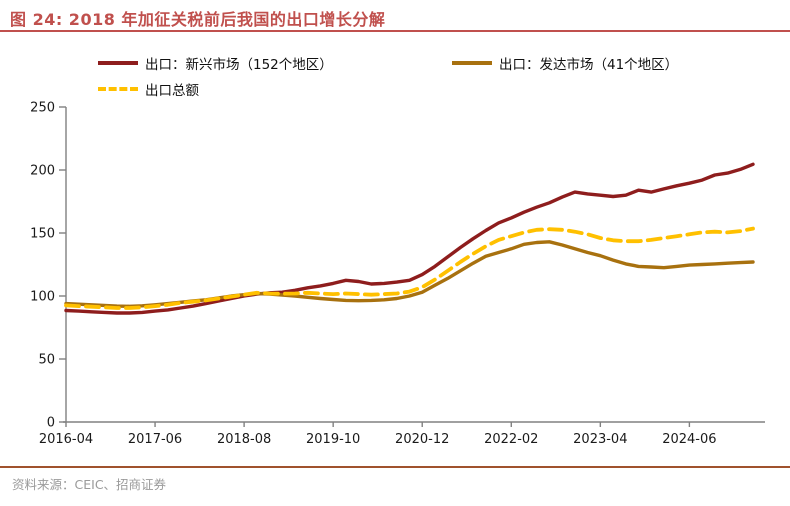  I want to click on y-tick-label: 200, so click(42, 171).